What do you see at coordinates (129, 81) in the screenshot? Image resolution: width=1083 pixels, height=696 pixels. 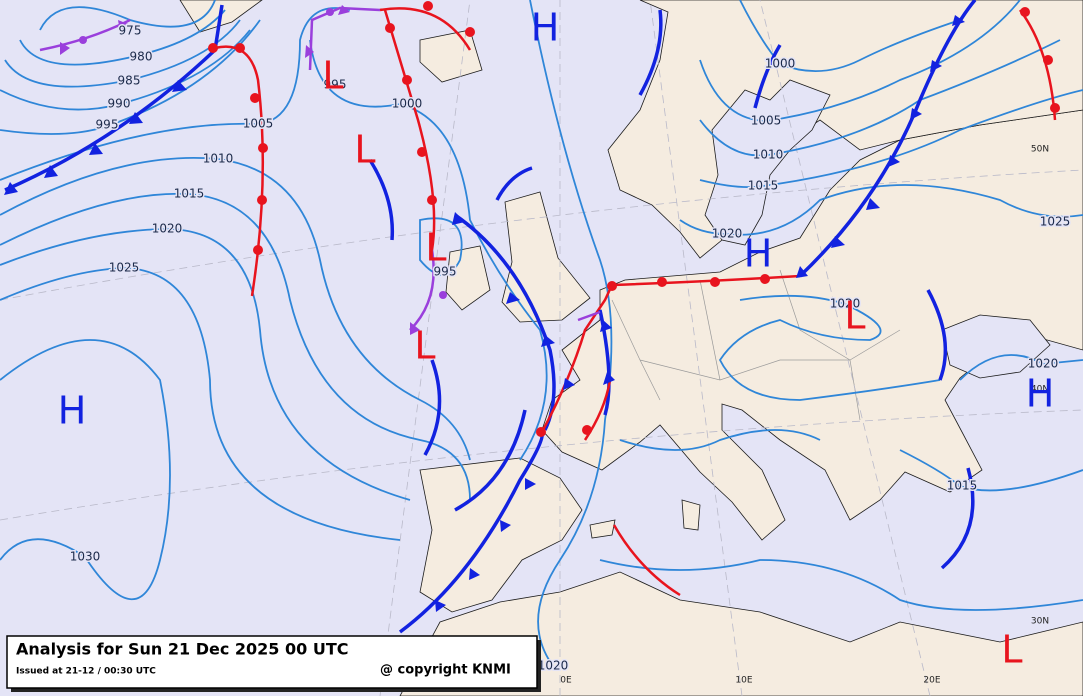 I see `isobar-label: 985` at bounding box center [129, 81].